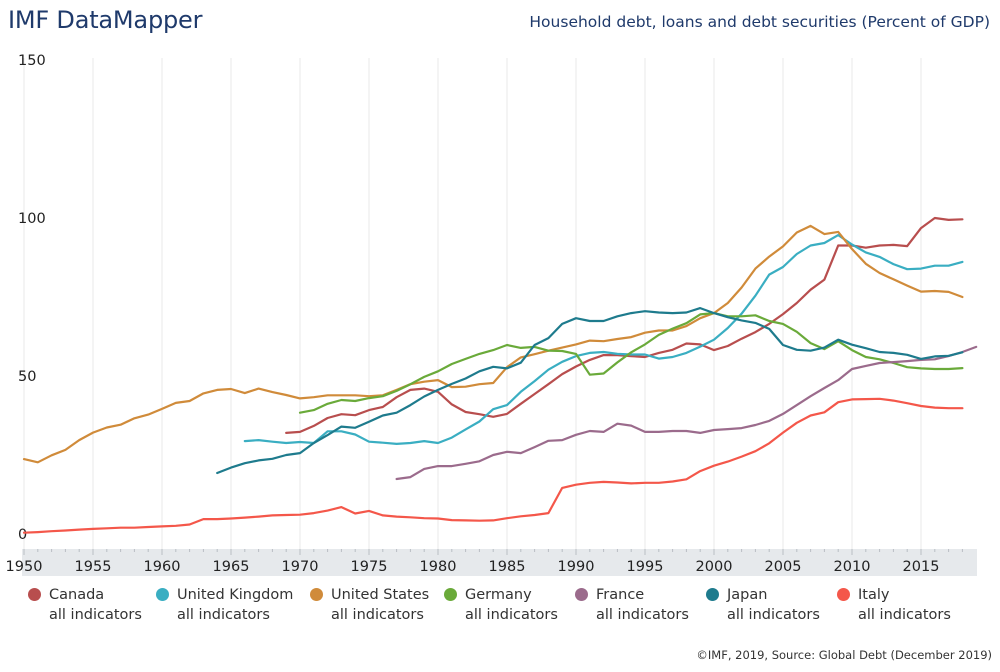  I want to click on x-tick-label: 1965, so click(231, 567).